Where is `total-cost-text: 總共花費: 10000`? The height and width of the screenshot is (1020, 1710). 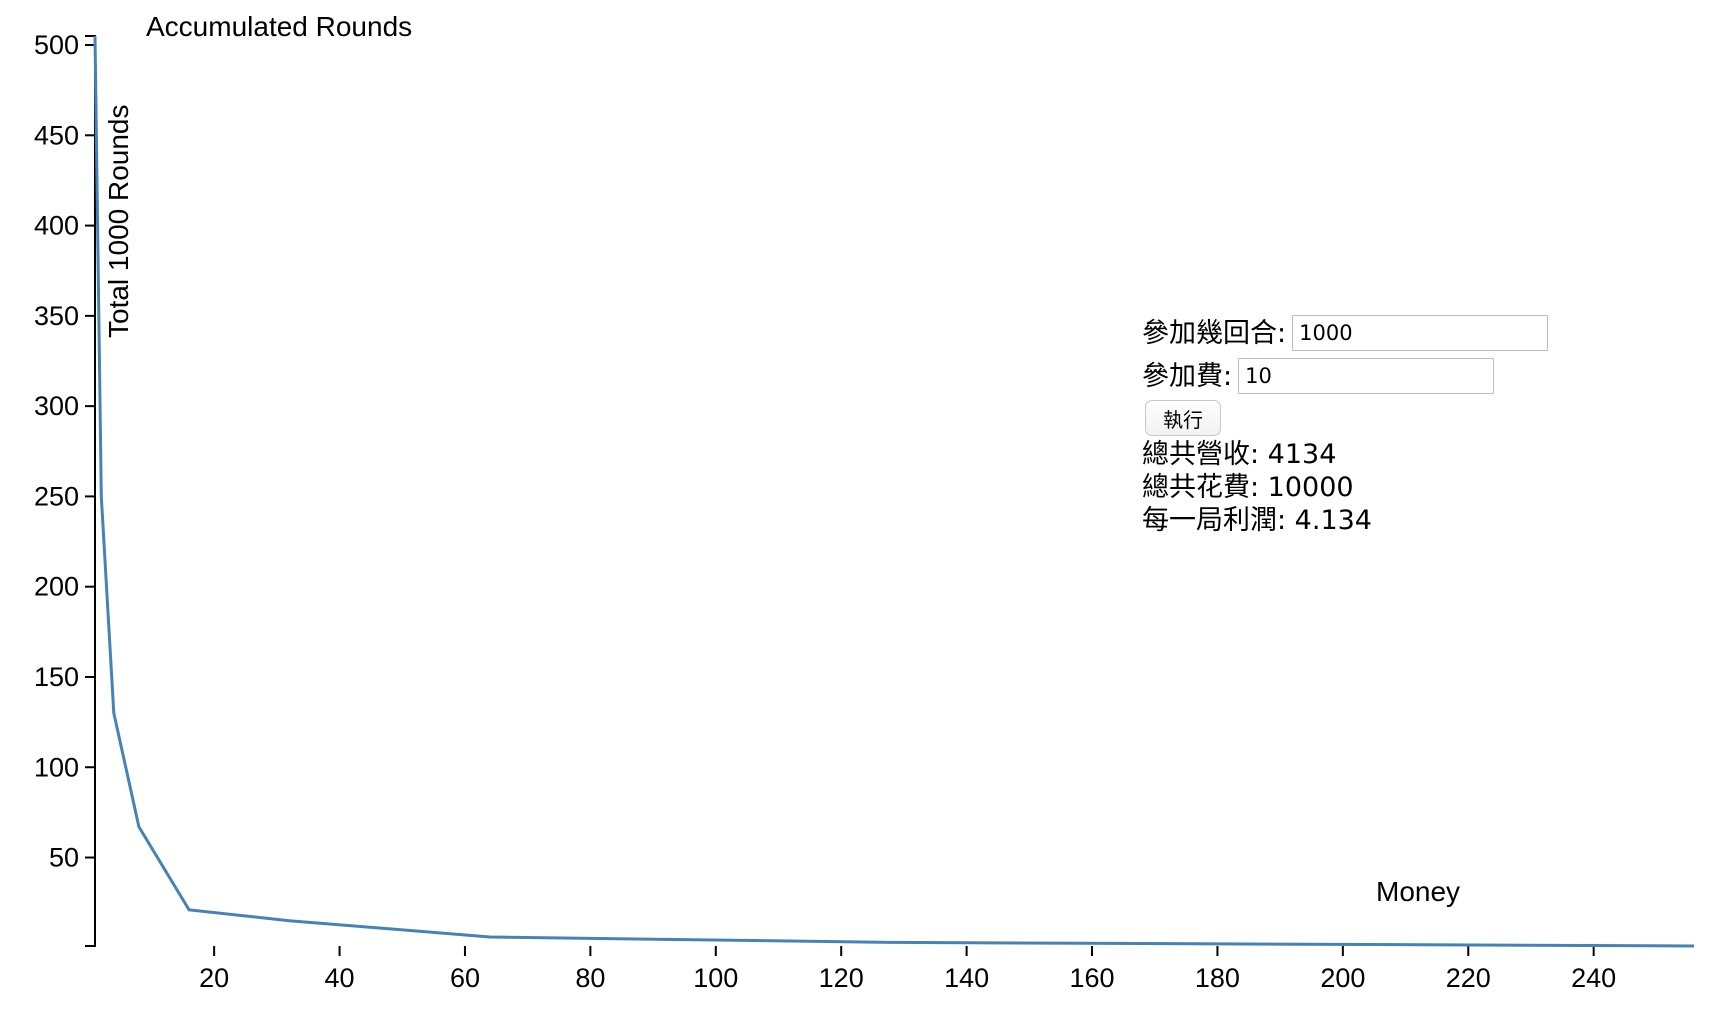
total-cost-text: 總共花費: 10000 is located at coordinates (1248, 487).